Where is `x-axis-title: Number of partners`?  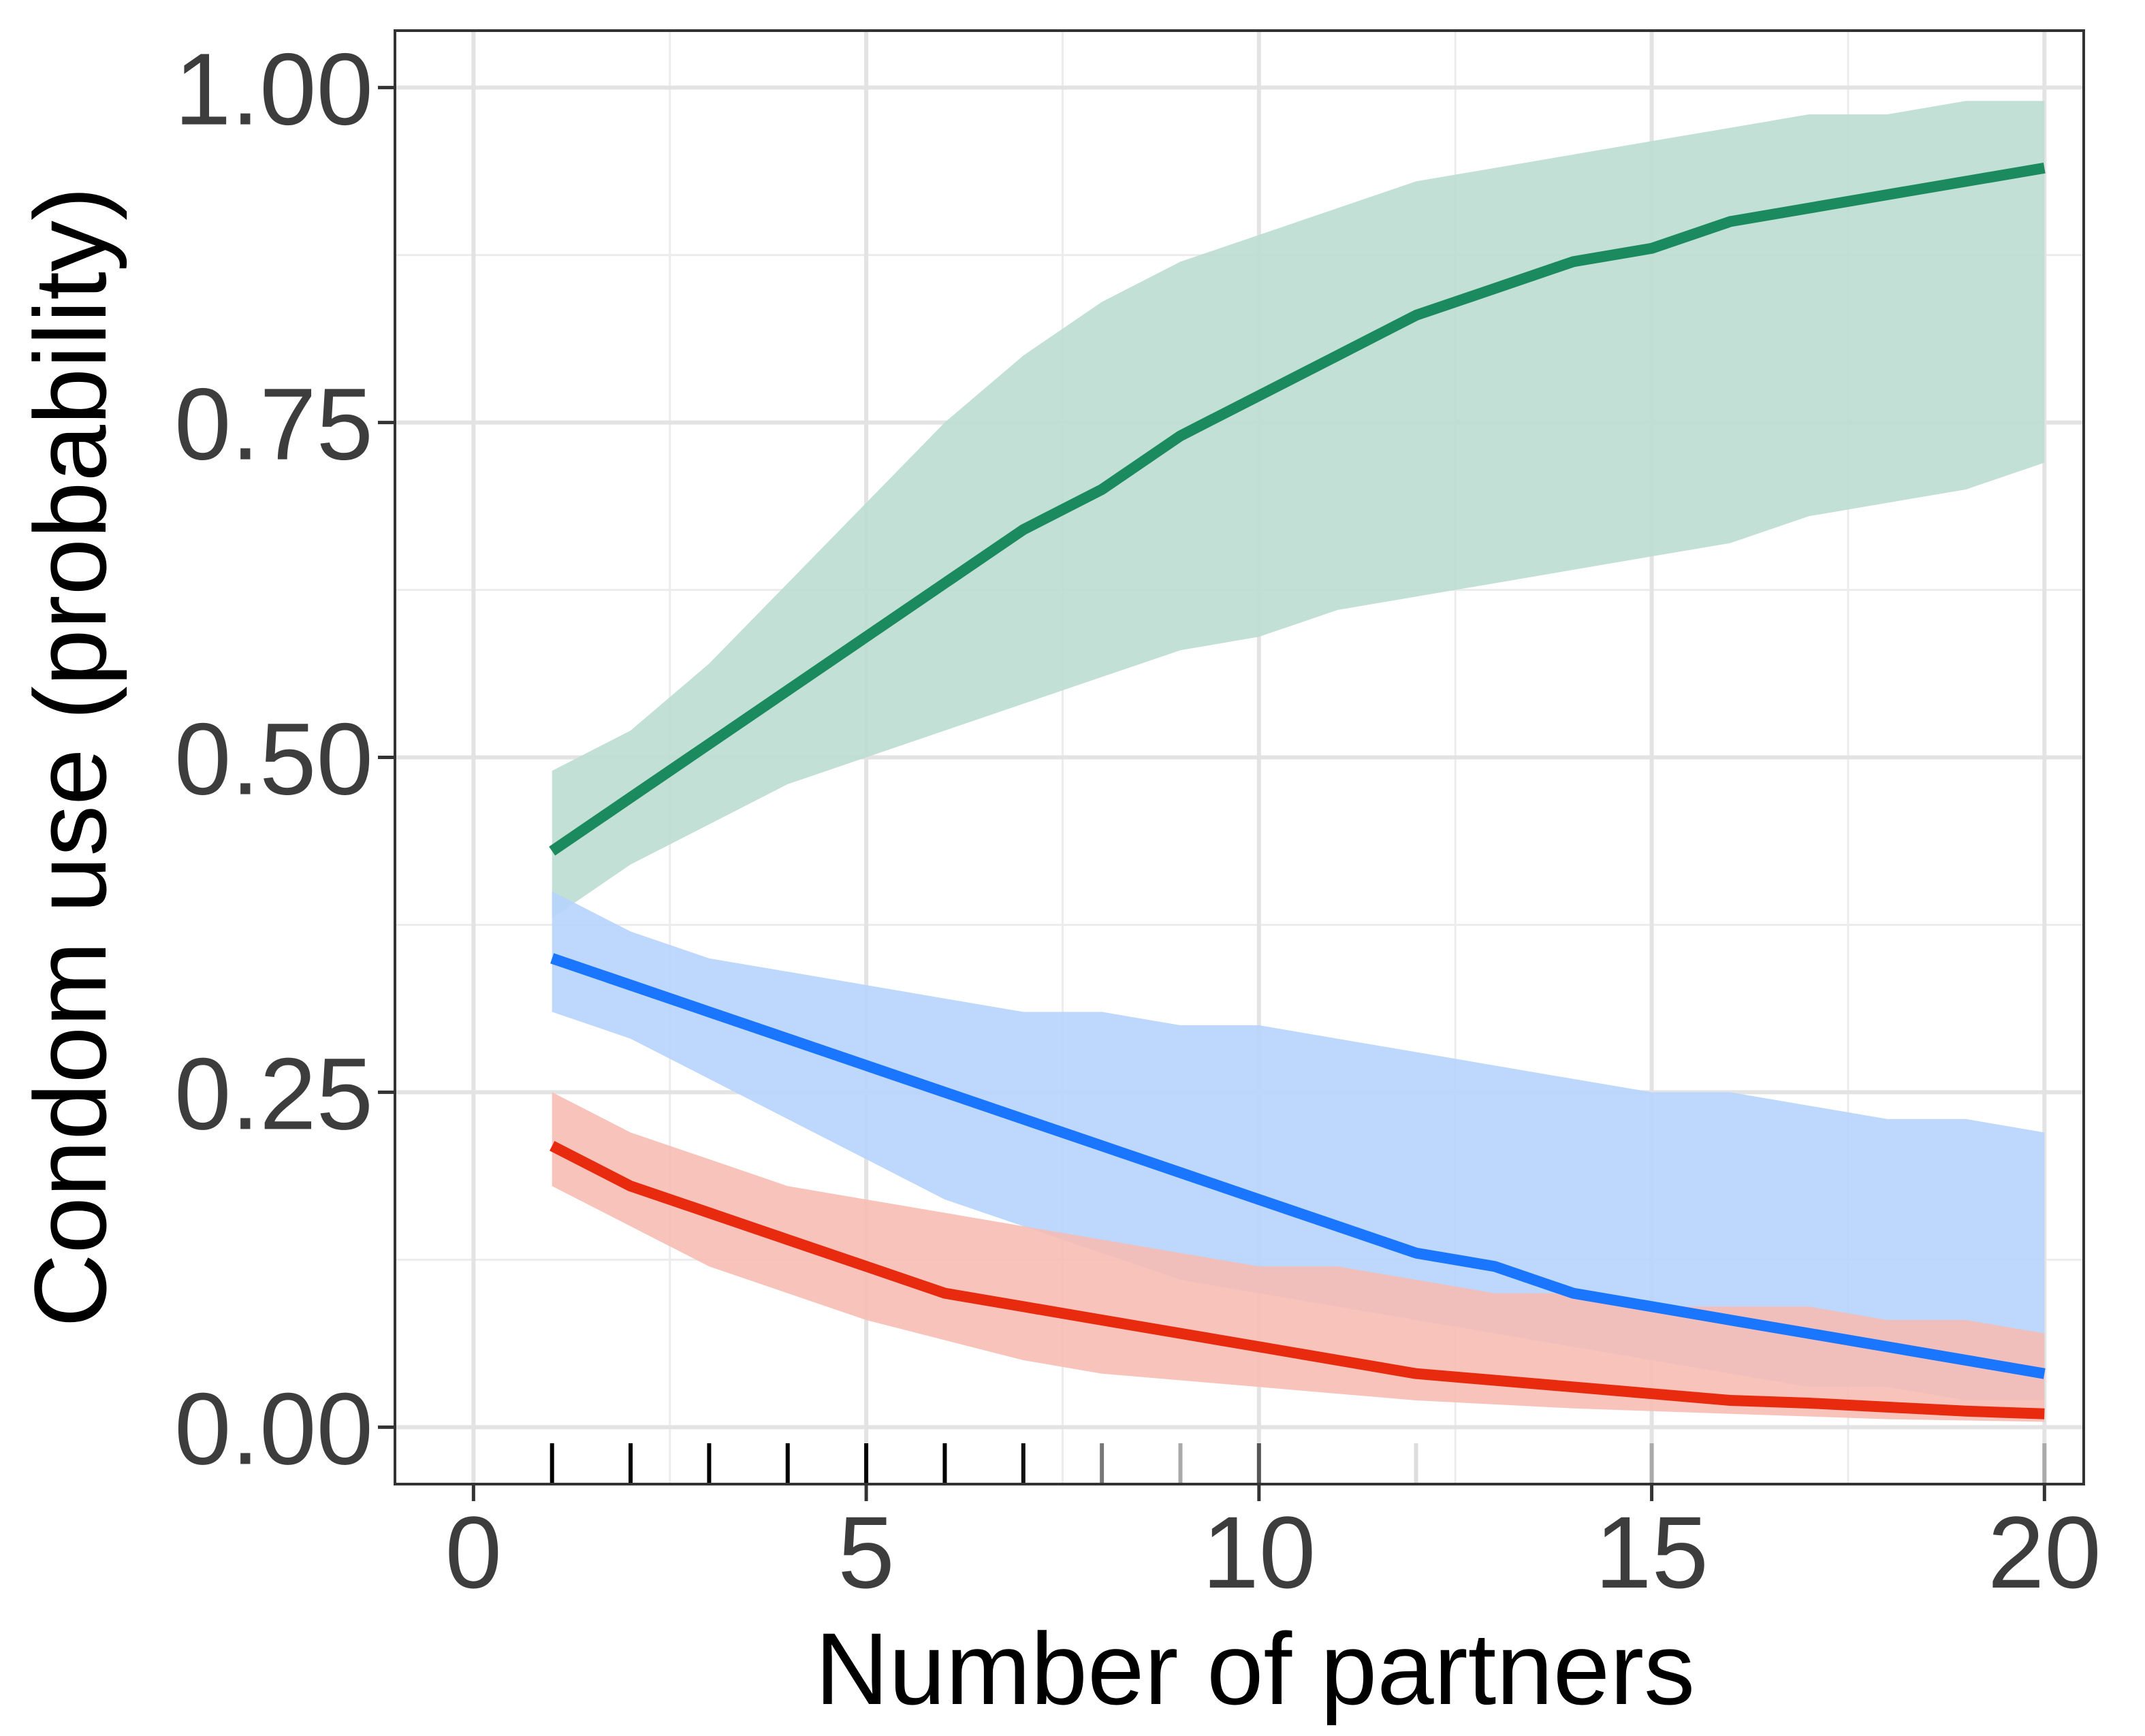
x-axis-title: Number of partners is located at coordinates (1255, 1668).